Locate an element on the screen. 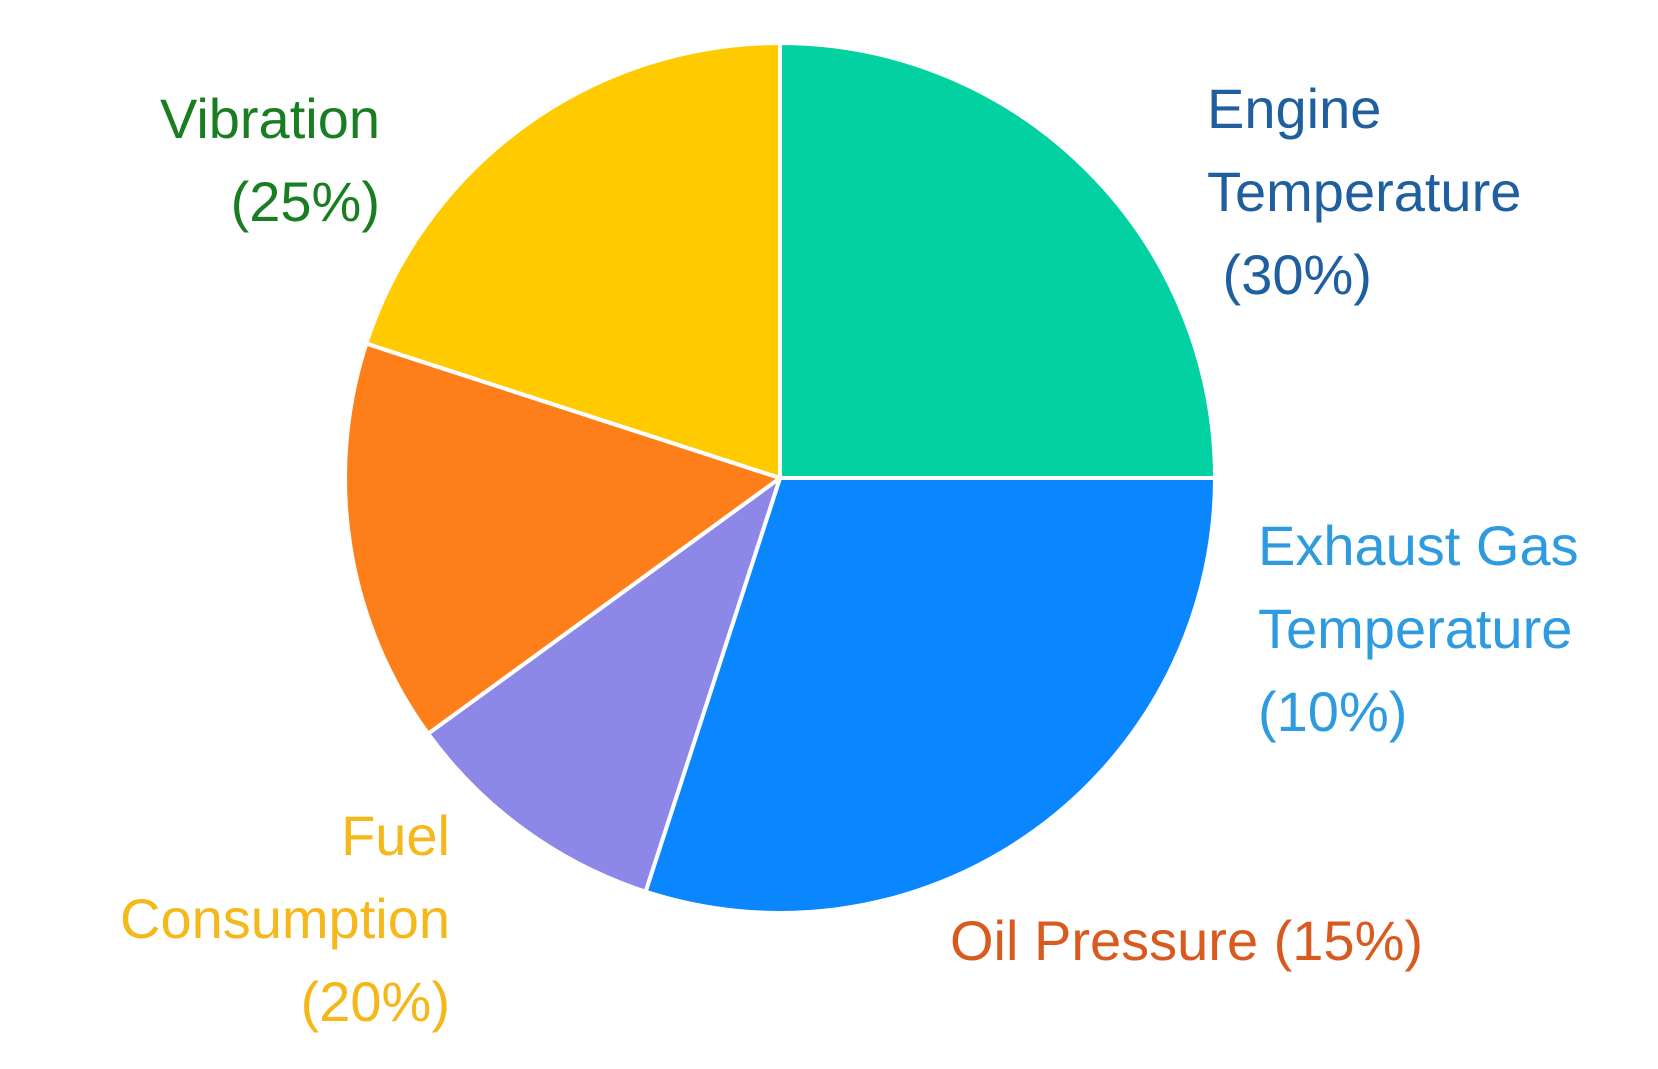 The height and width of the screenshot is (1069, 1658). pie-label-line: Oil Pressure (15%) is located at coordinates (1186, 940).